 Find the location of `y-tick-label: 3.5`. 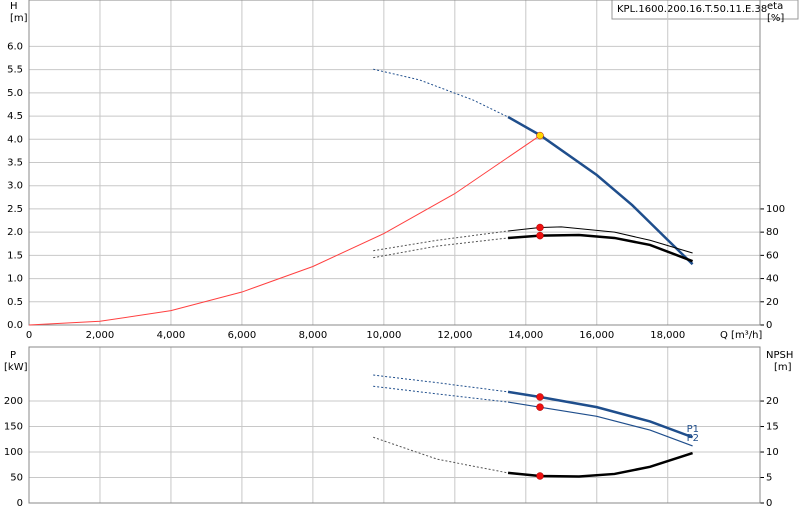

y-tick-label: 3.5 is located at coordinates (15, 163).